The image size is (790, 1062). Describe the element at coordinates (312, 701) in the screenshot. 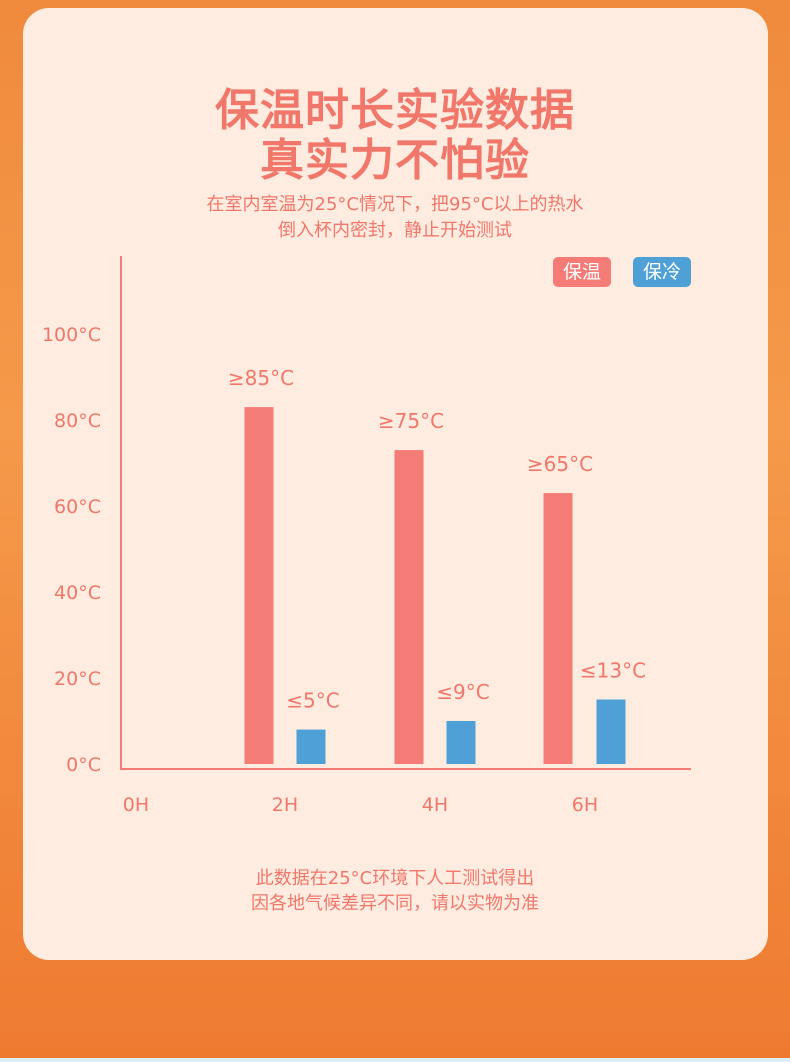

I see `data-label: ≤5°C` at that location.